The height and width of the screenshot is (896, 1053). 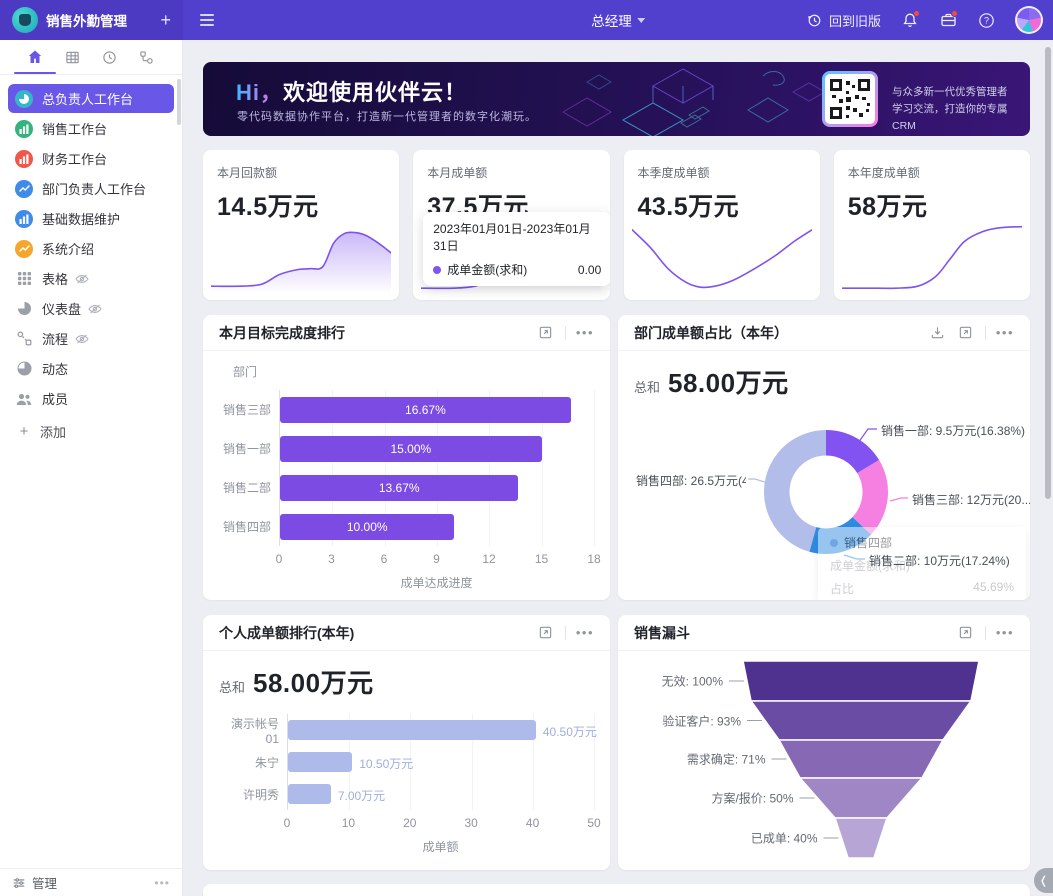 I want to click on qr-code, so click(x=850, y=99).